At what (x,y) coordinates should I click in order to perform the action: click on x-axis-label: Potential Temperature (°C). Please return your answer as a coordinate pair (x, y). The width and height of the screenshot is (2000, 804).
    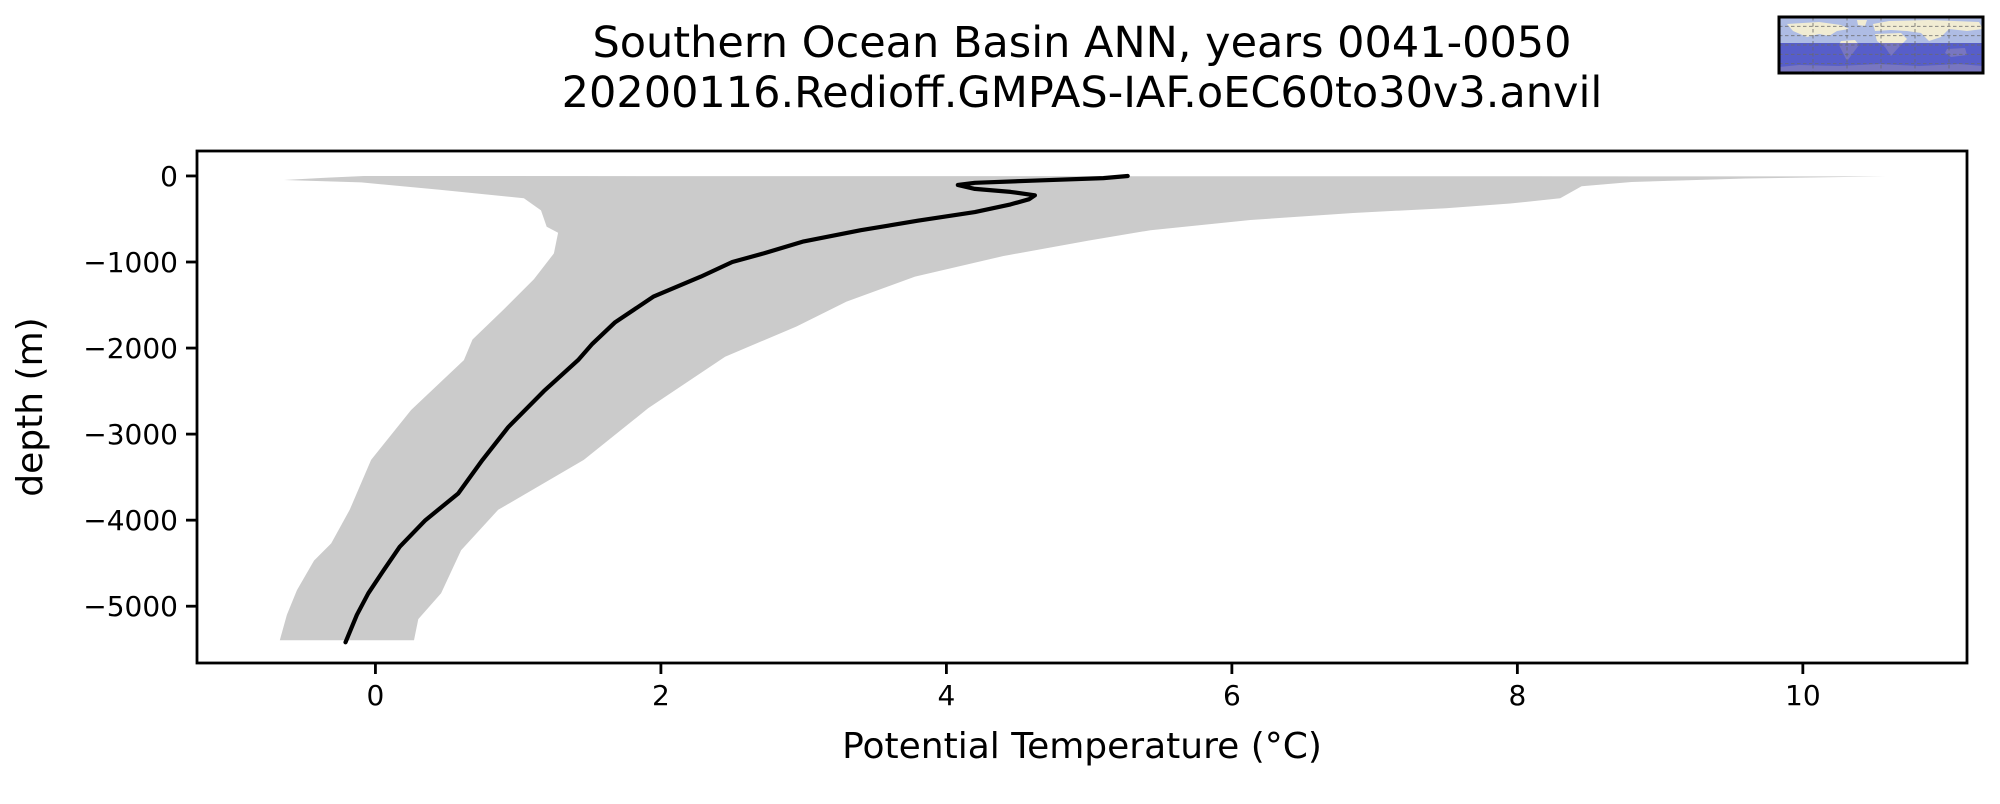
    Looking at the image, I should click on (1082, 746).